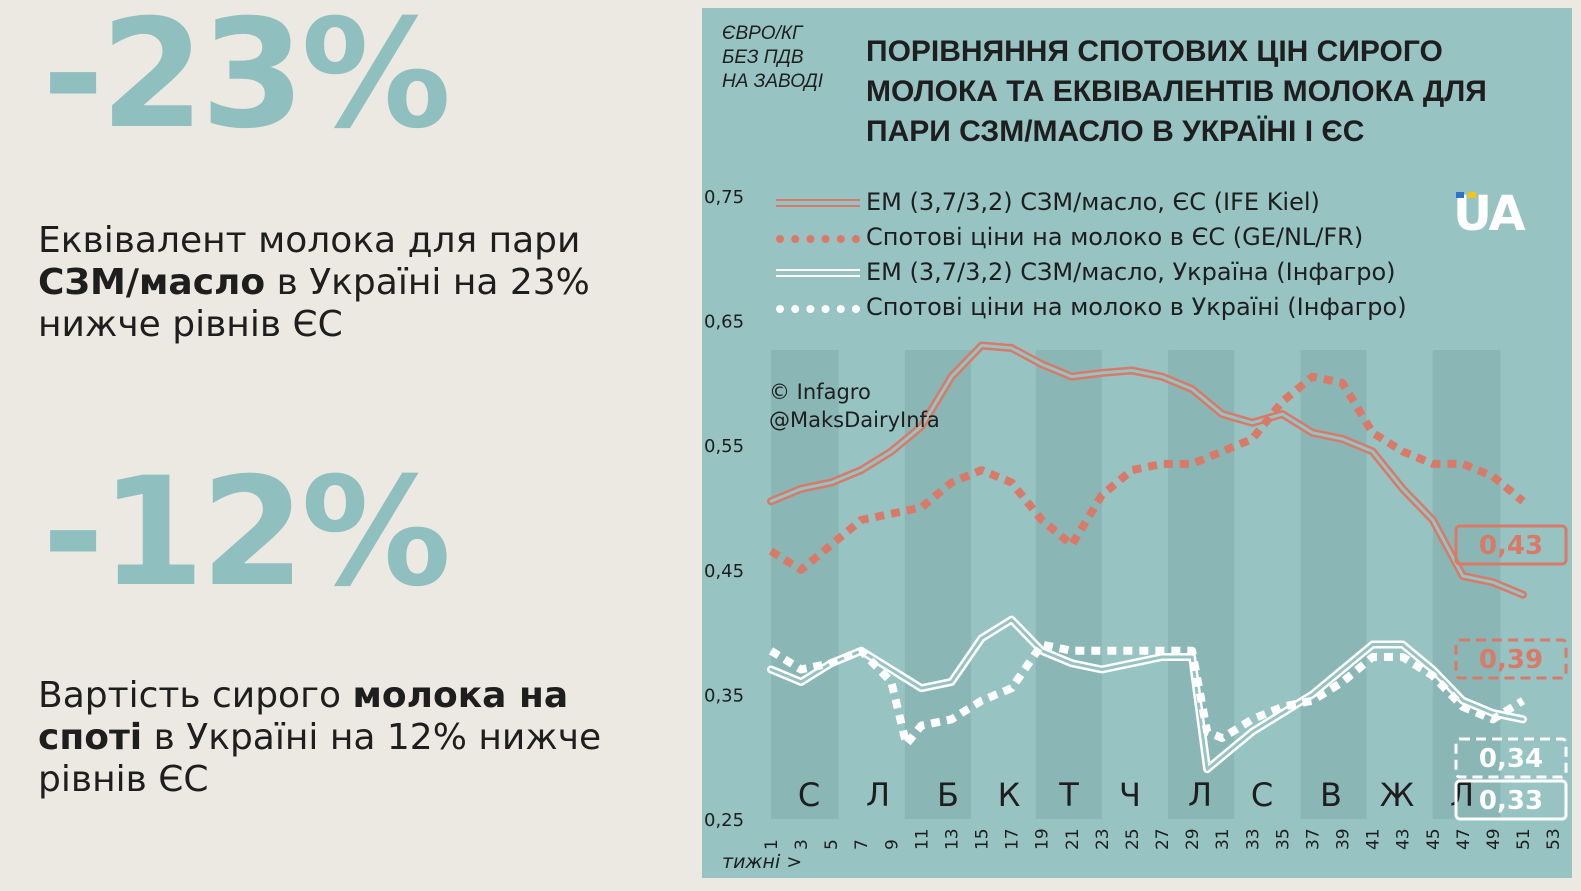 The width and height of the screenshot is (1581, 891). I want to click on desc2-text-b: в Україні на 12% нижче рівнів ЄС, so click(320, 758).